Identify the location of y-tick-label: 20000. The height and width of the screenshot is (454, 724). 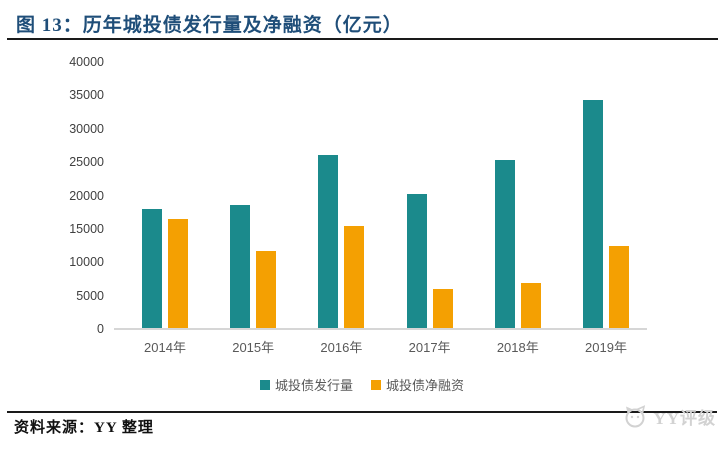
(86, 195).